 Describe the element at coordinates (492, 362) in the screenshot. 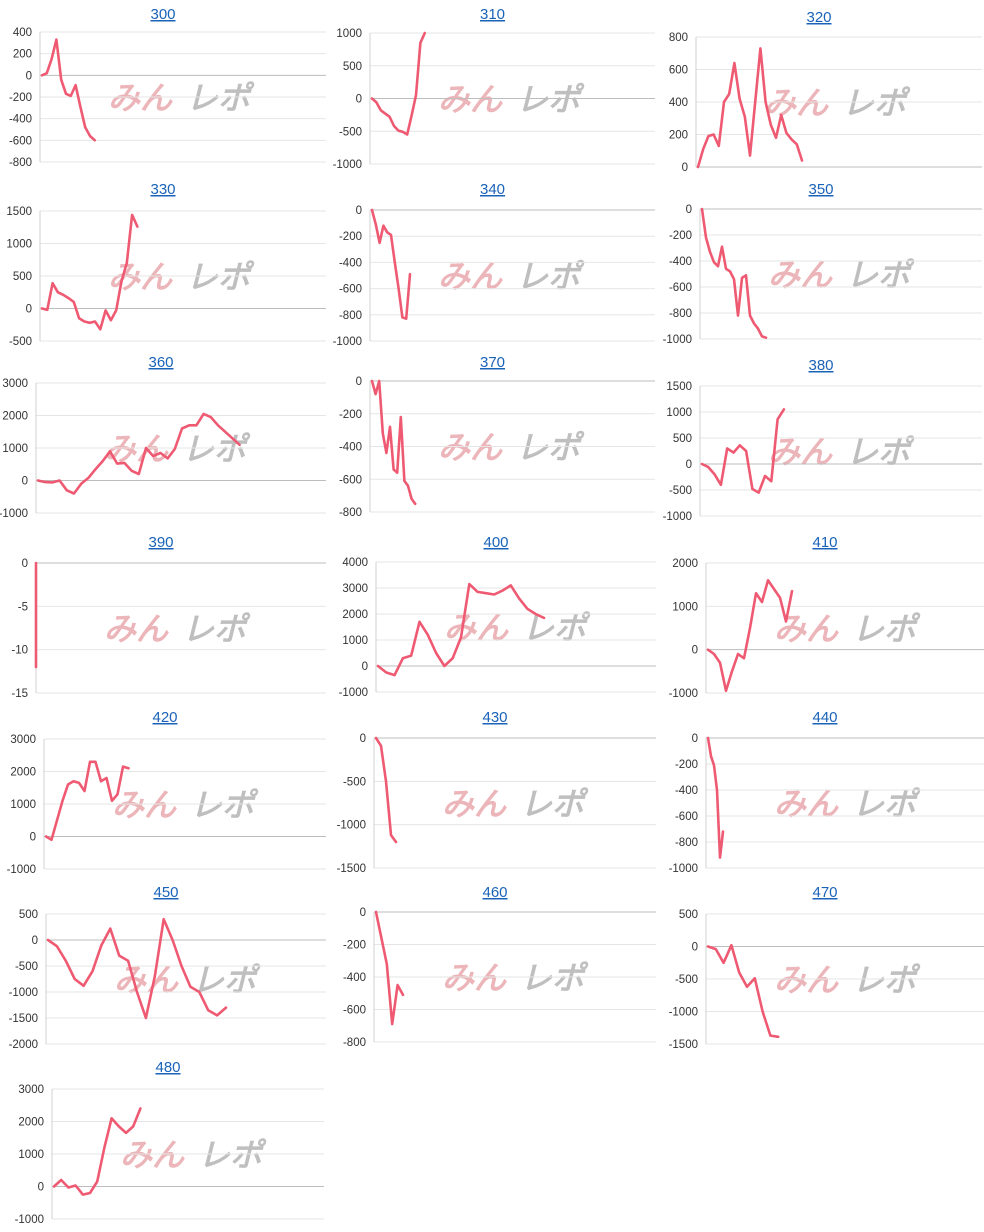

I see `chart-title-link: 370` at that location.